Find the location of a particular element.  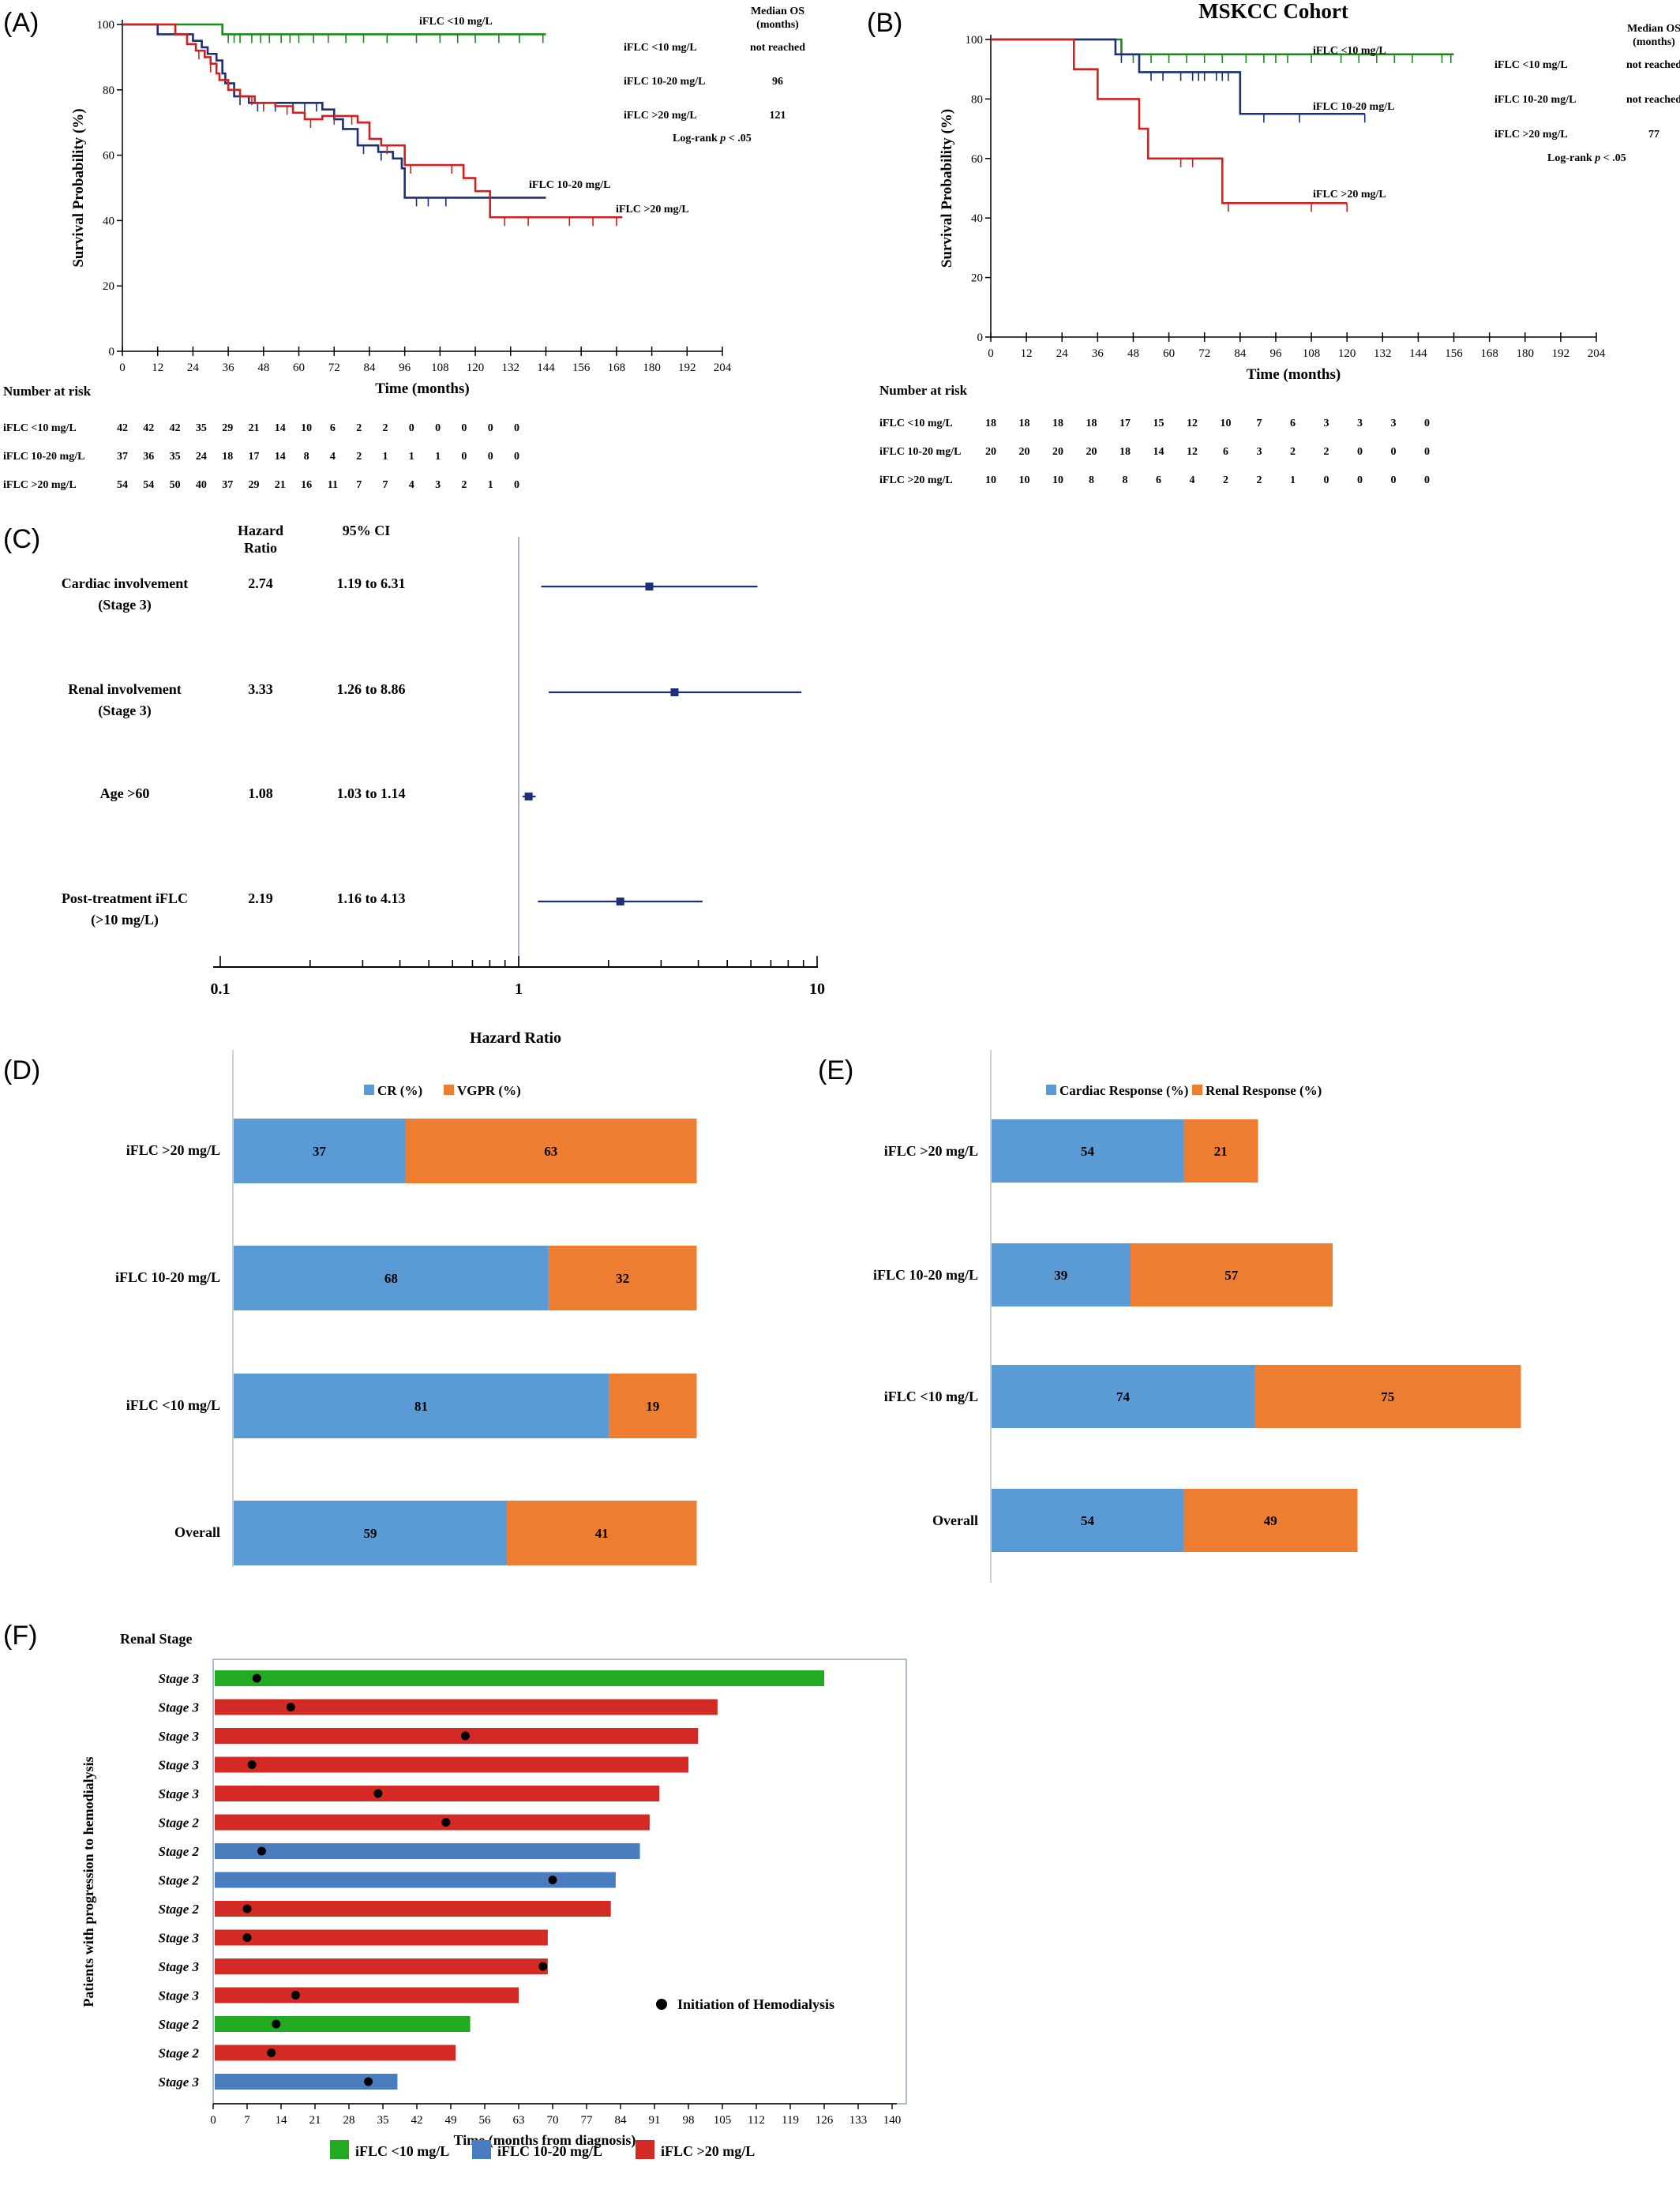

risk-count: 6 is located at coordinates (1293, 423).